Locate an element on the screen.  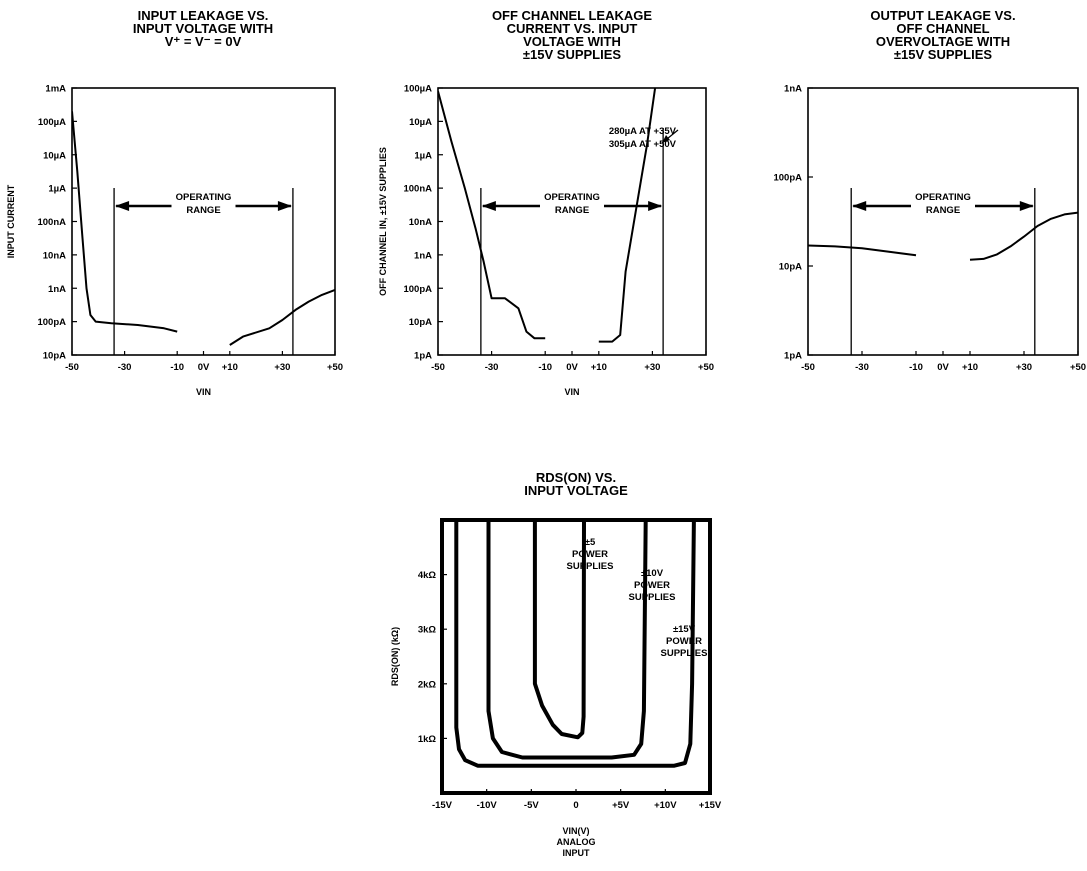
chart-title-line: INPUT LEAKAGE VS. is located at coordinates (203, 15).